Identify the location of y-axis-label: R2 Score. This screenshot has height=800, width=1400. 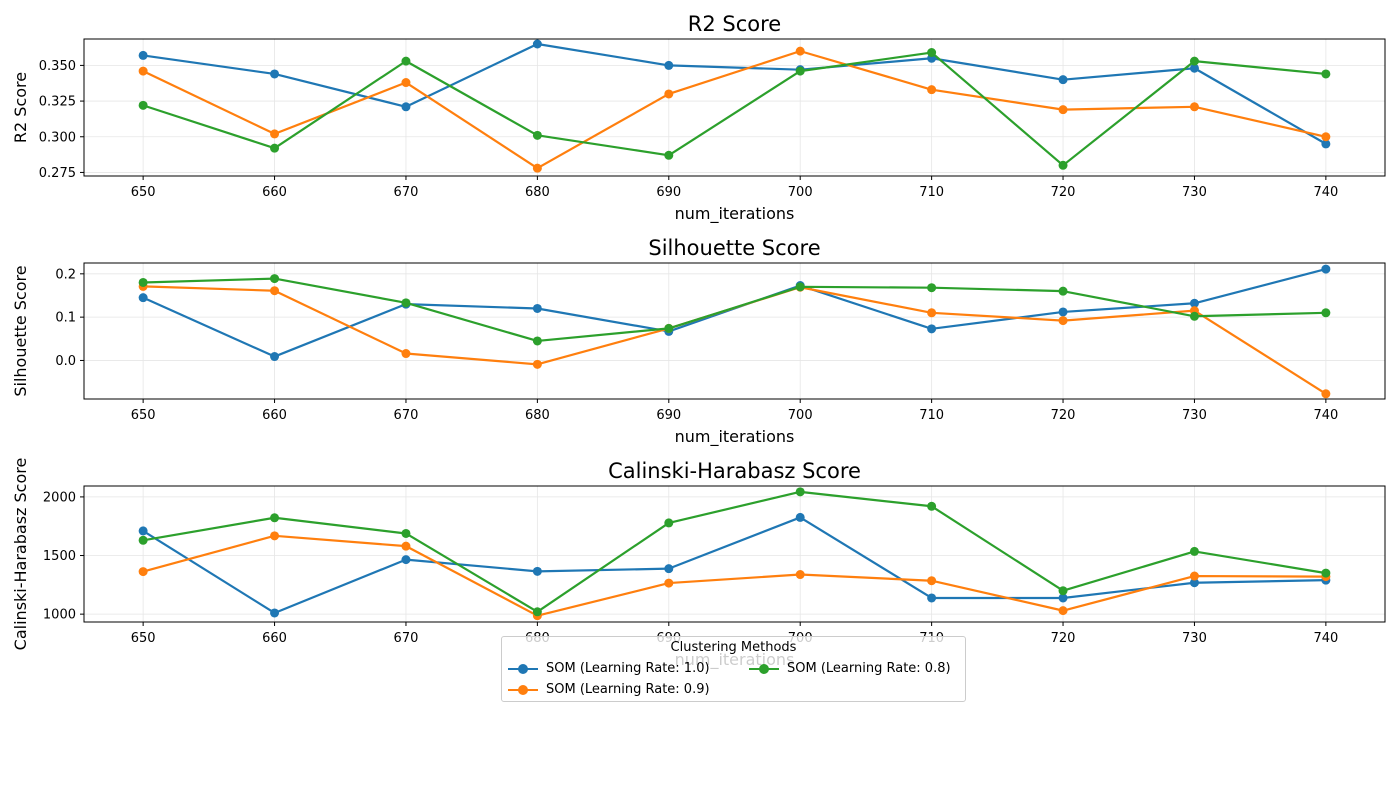
(20, 107).